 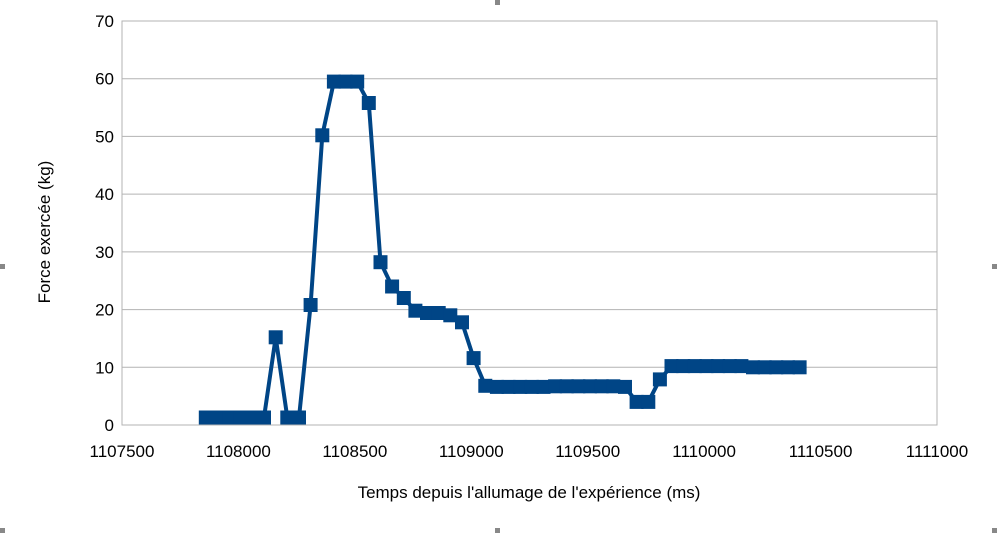 What do you see at coordinates (122, 451) in the screenshot?
I see `x-tick-label: 1107500` at bounding box center [122, 451].